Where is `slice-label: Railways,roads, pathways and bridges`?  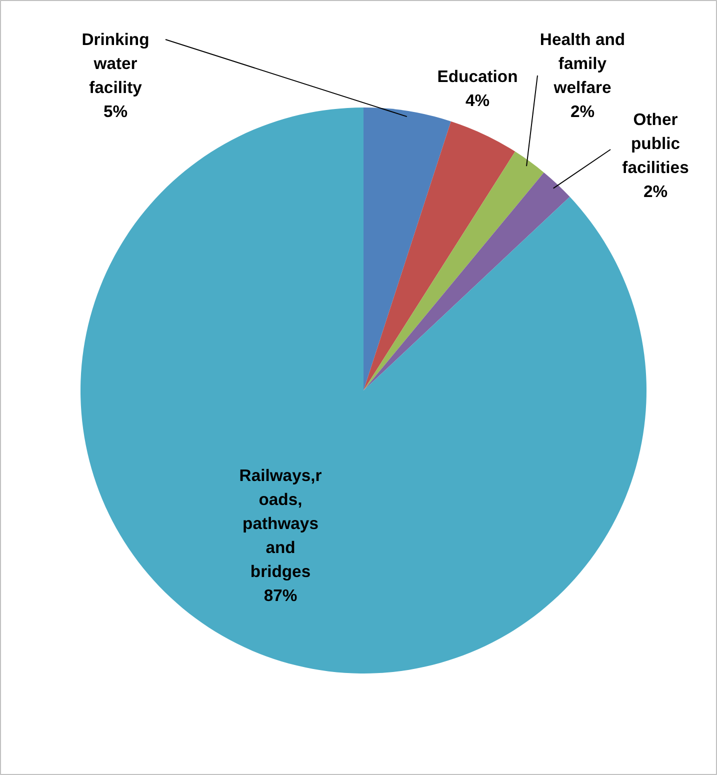
slice-label: Railways,roads, pathways and bridges is located at coordinates (280, 523).